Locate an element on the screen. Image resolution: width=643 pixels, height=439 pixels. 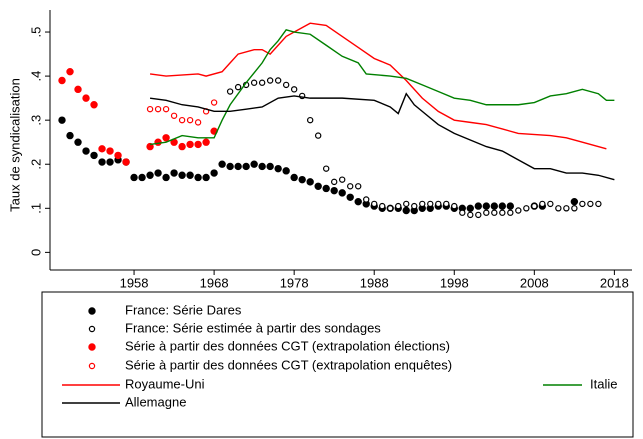
x-tick-label: 1968 is located at coordinates (214, 282).